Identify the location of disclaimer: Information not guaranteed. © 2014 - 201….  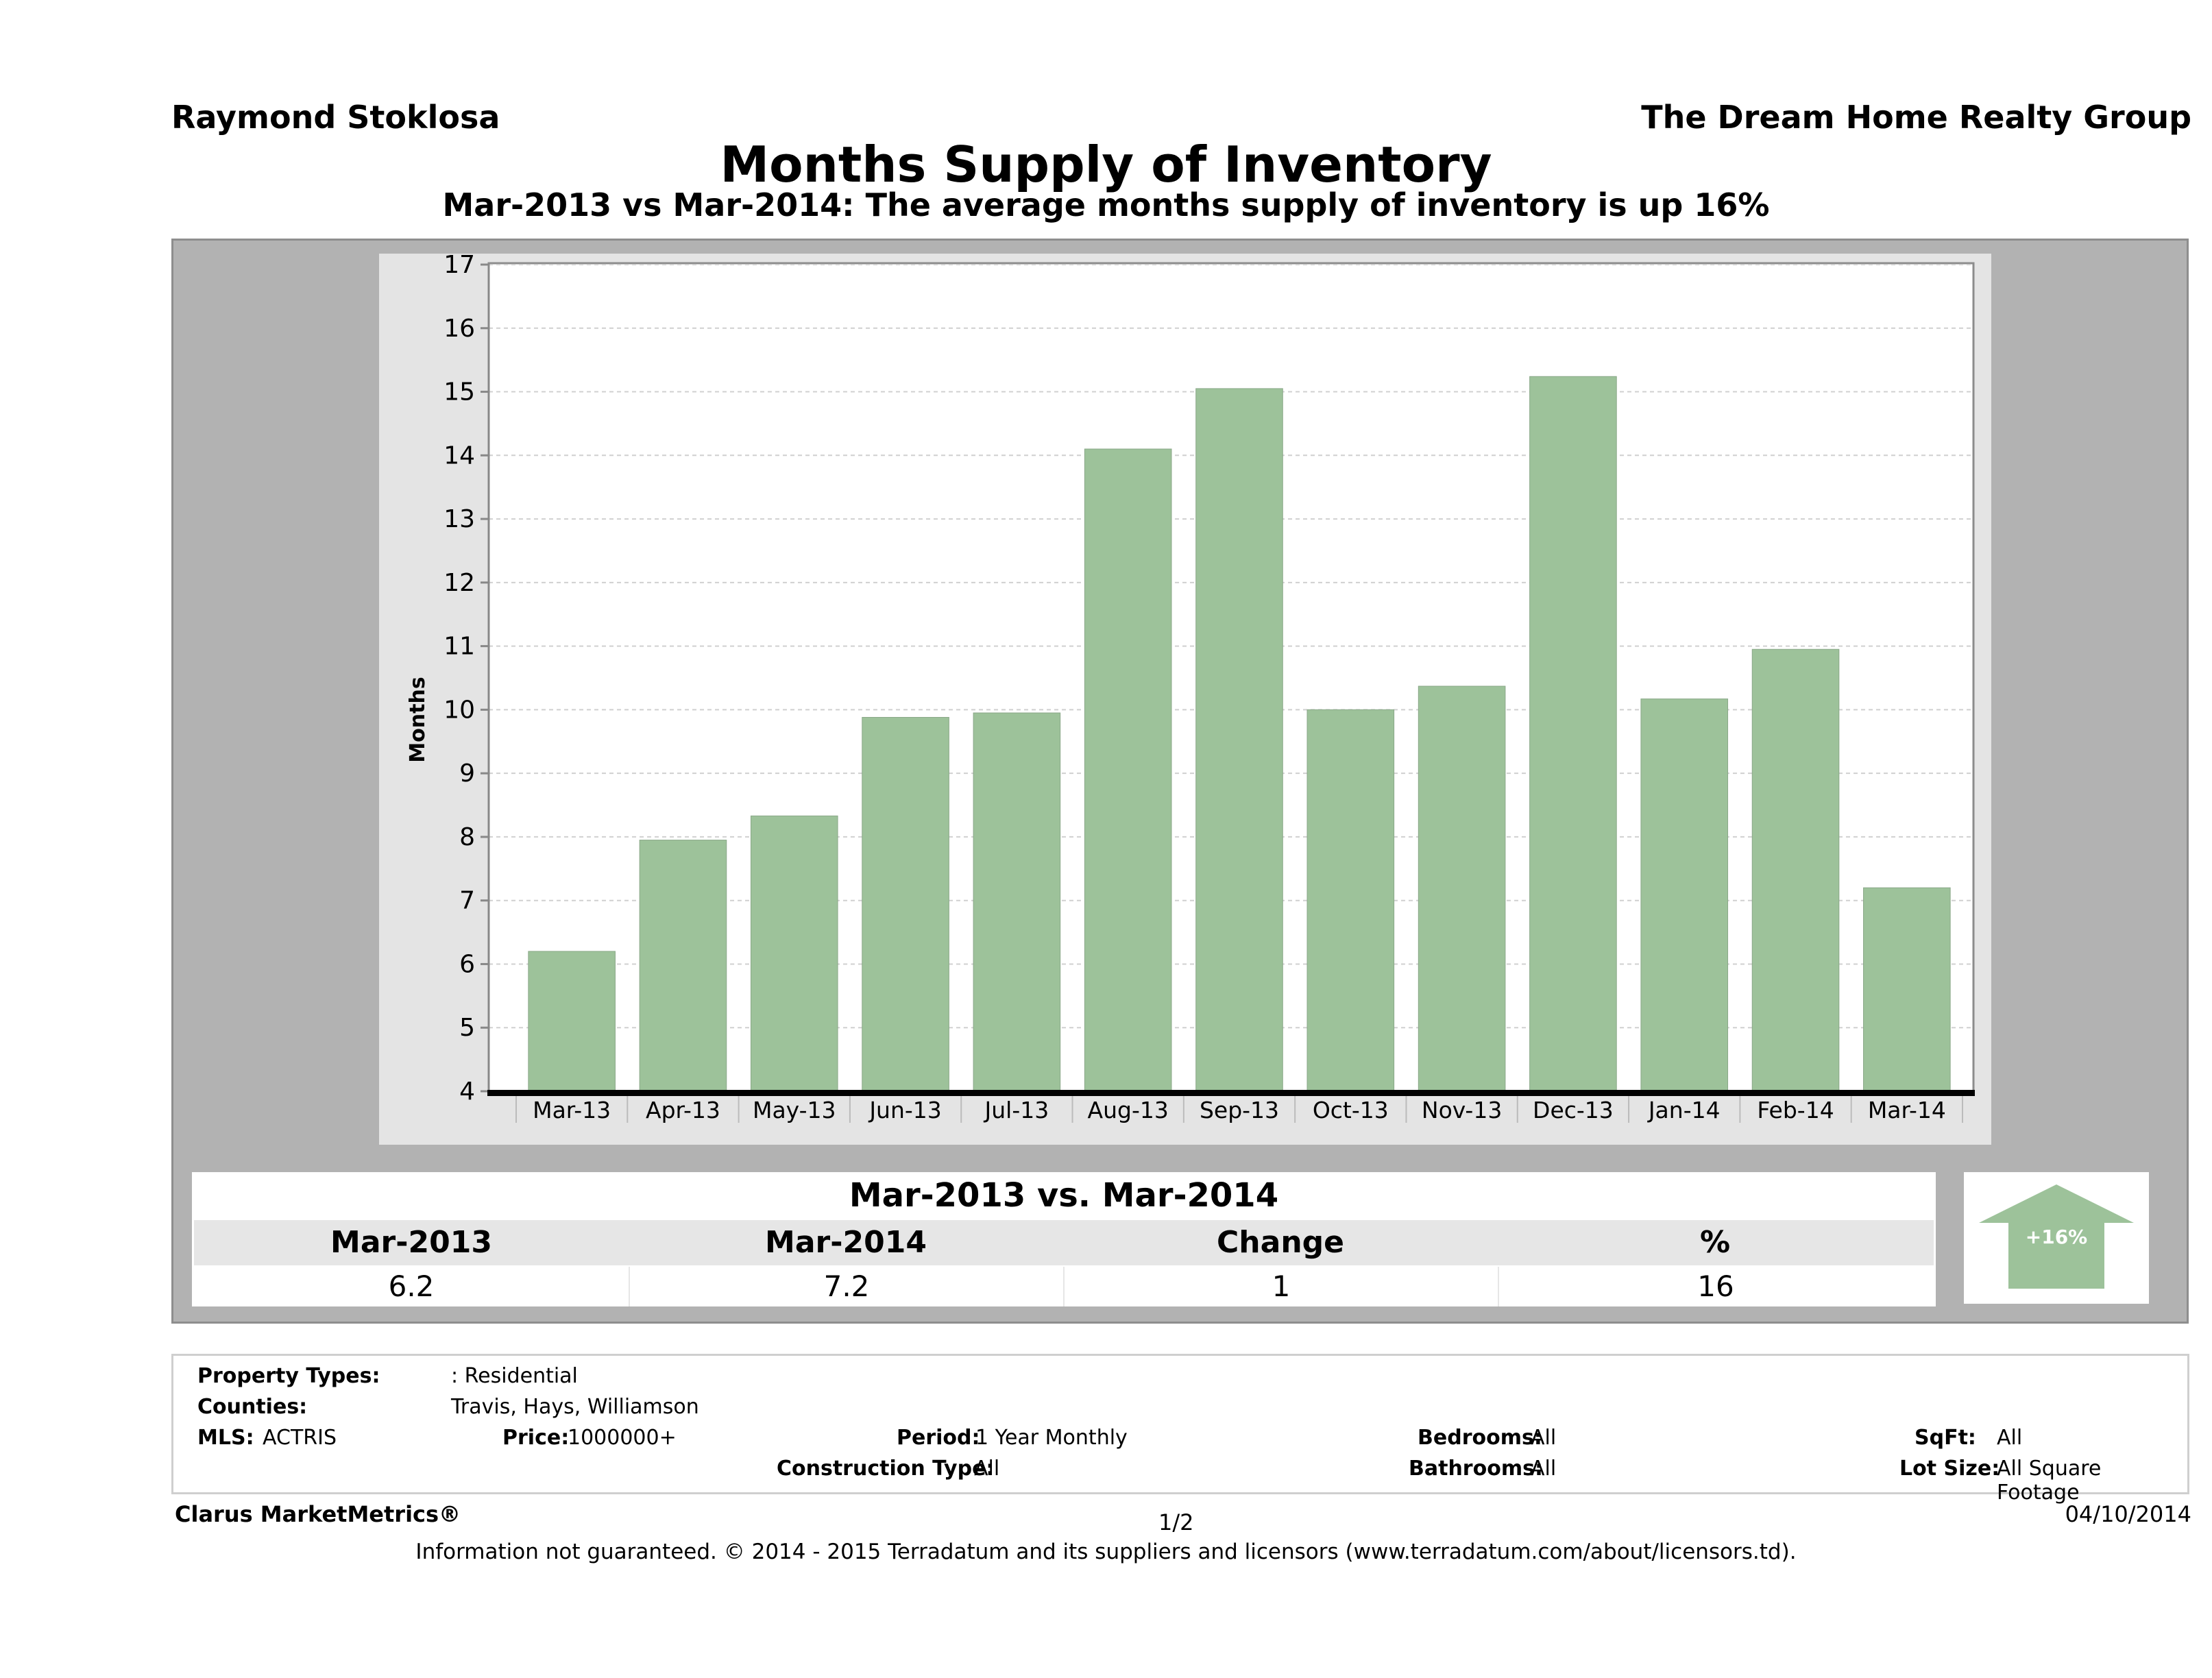
(1106, 1552).